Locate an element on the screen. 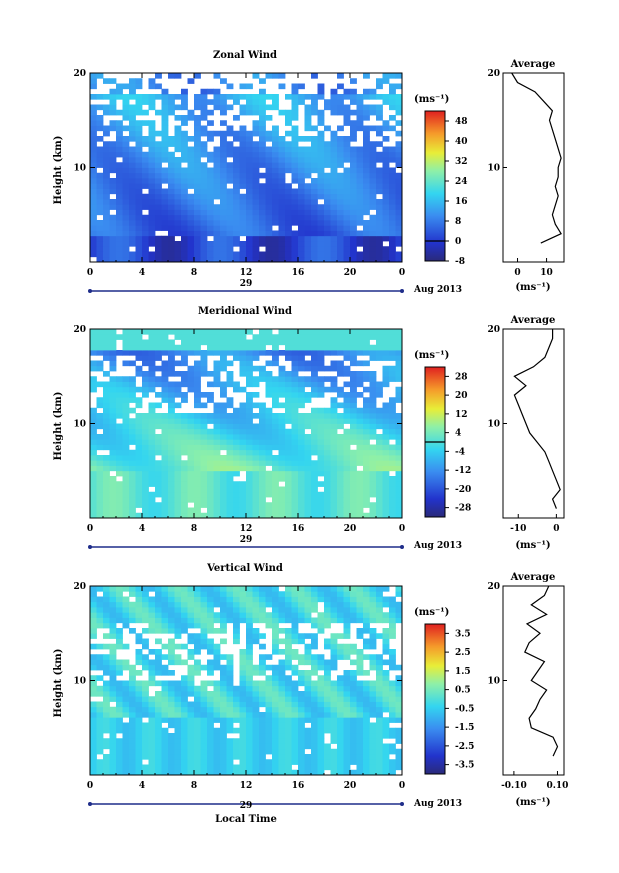 This screenshot has width=619, height=873. average-profile-line is located at coordinates (541, 671).